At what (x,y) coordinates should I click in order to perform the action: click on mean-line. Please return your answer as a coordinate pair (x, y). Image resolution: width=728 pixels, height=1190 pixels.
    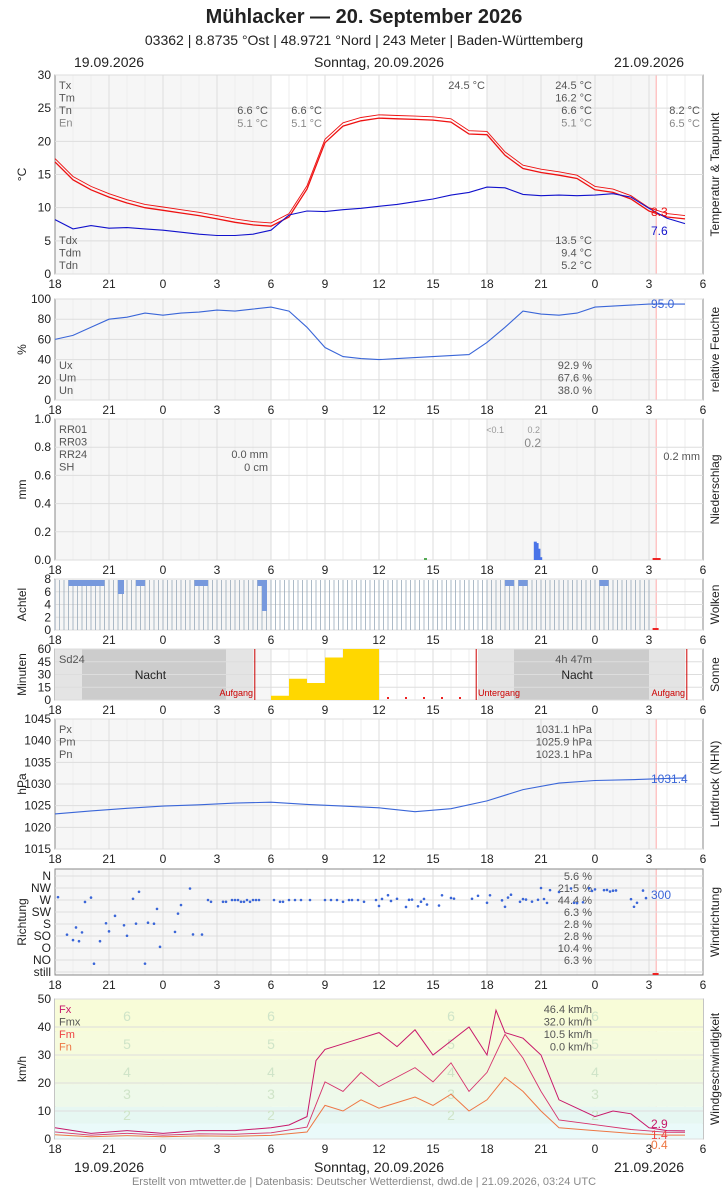
    Looking at the image, I should click on (369, 1107).